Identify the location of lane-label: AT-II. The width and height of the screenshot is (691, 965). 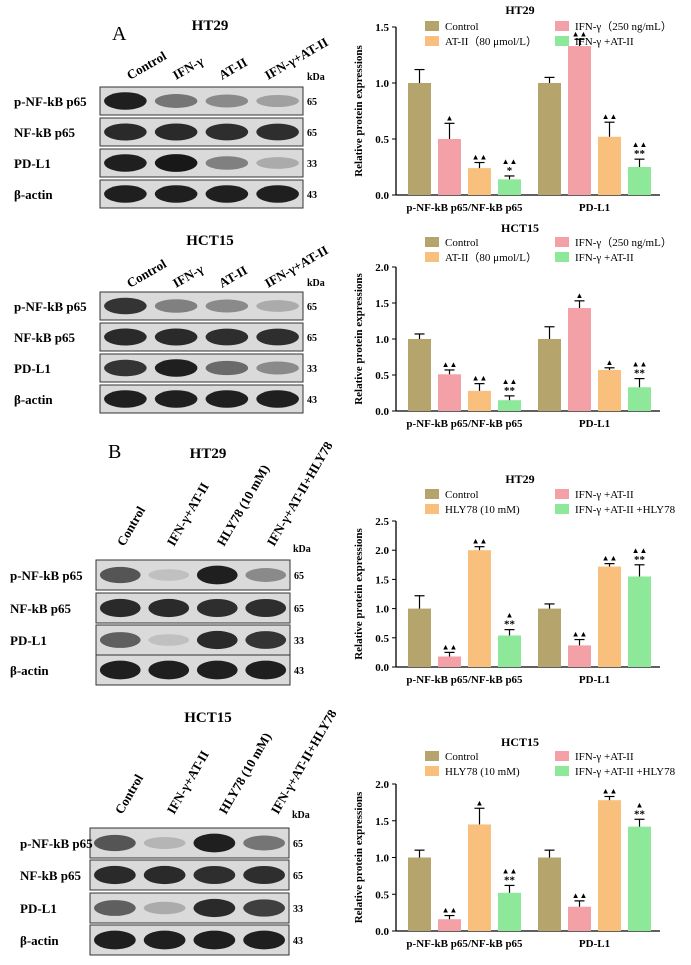
(233, 68).